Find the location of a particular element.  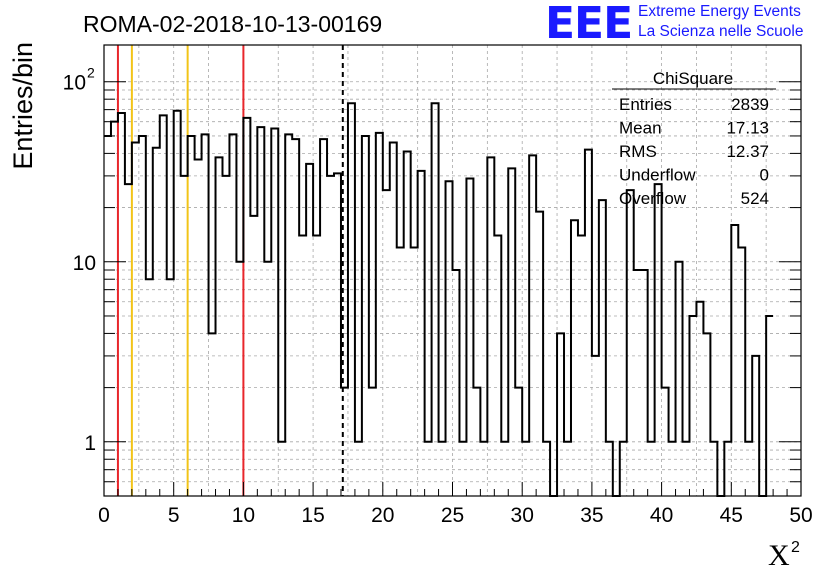

y-axis-label: Entries/bin is located at coordinates (23, 106).